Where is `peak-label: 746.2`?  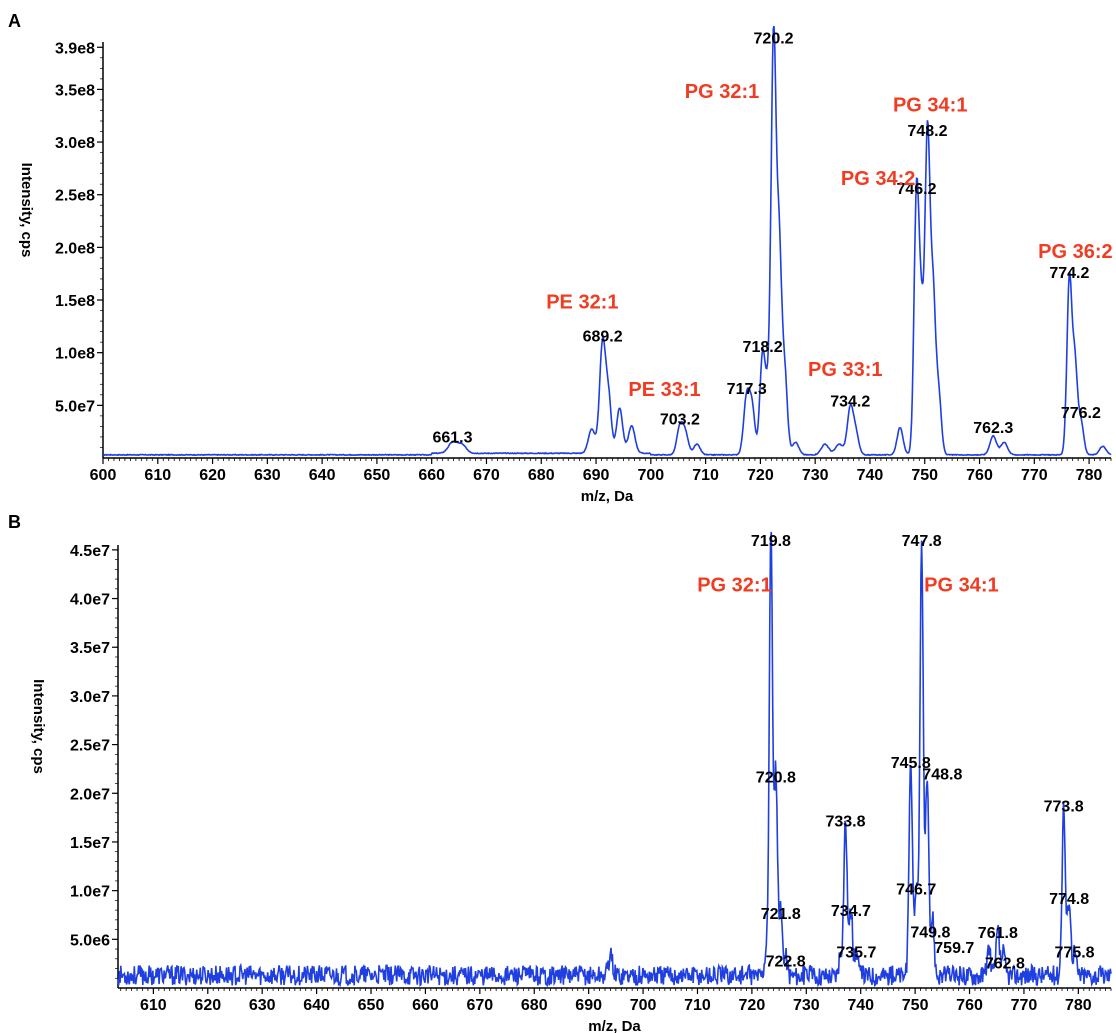 peak-label: 746.2 is located at coordinates (916, 189).